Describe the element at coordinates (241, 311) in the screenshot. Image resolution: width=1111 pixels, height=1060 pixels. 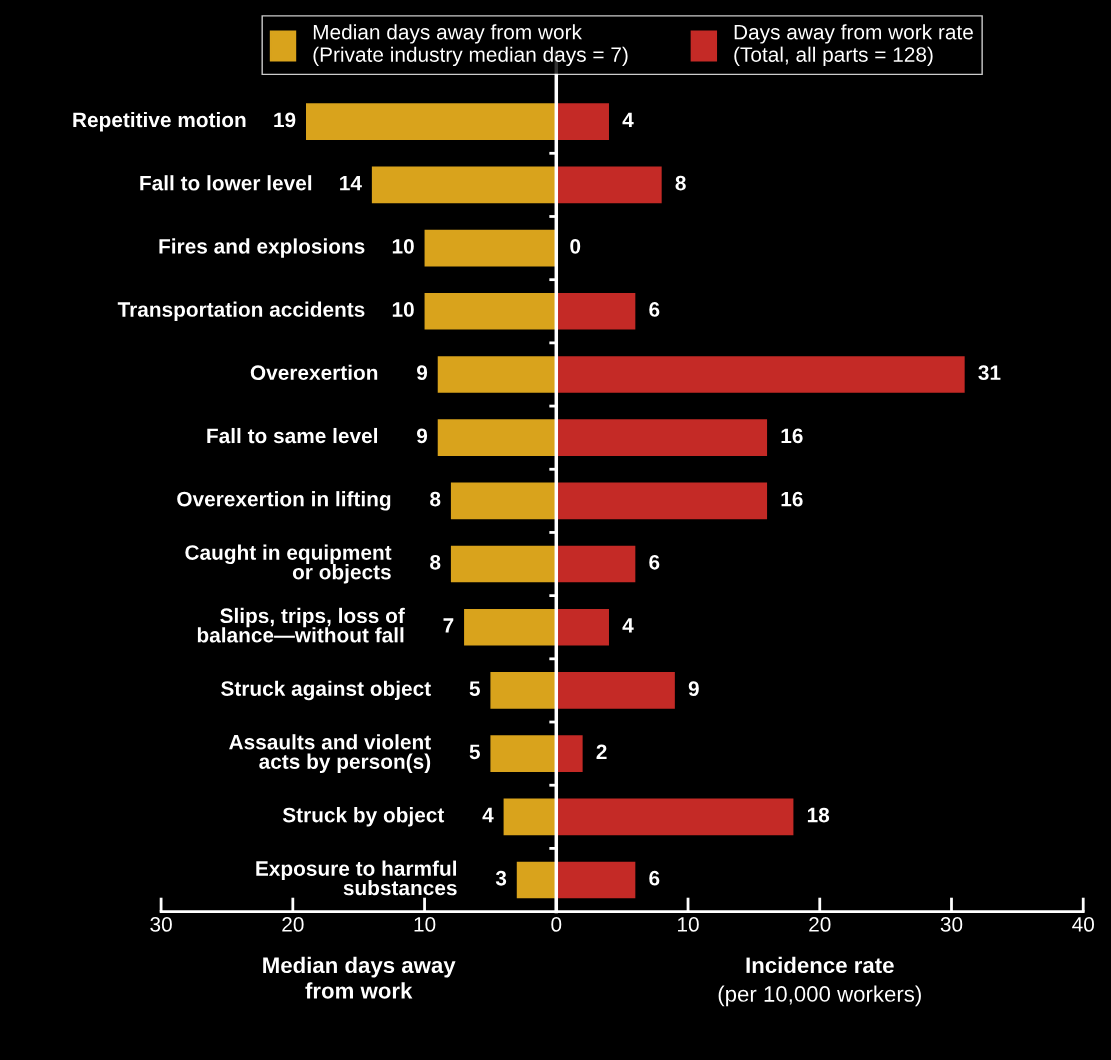
I see `y-tick-label: Transportation accidents` at that location.